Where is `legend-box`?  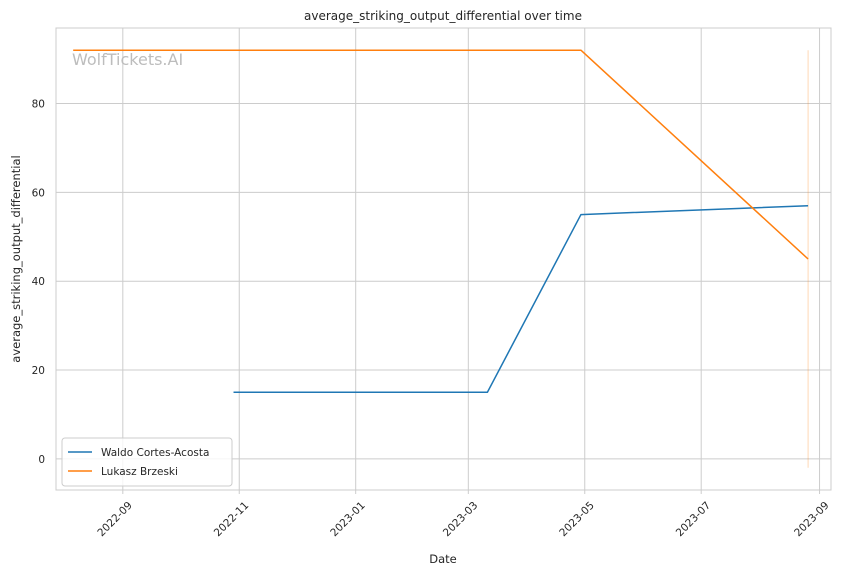
legend-box is located at coordinates (147, 462).